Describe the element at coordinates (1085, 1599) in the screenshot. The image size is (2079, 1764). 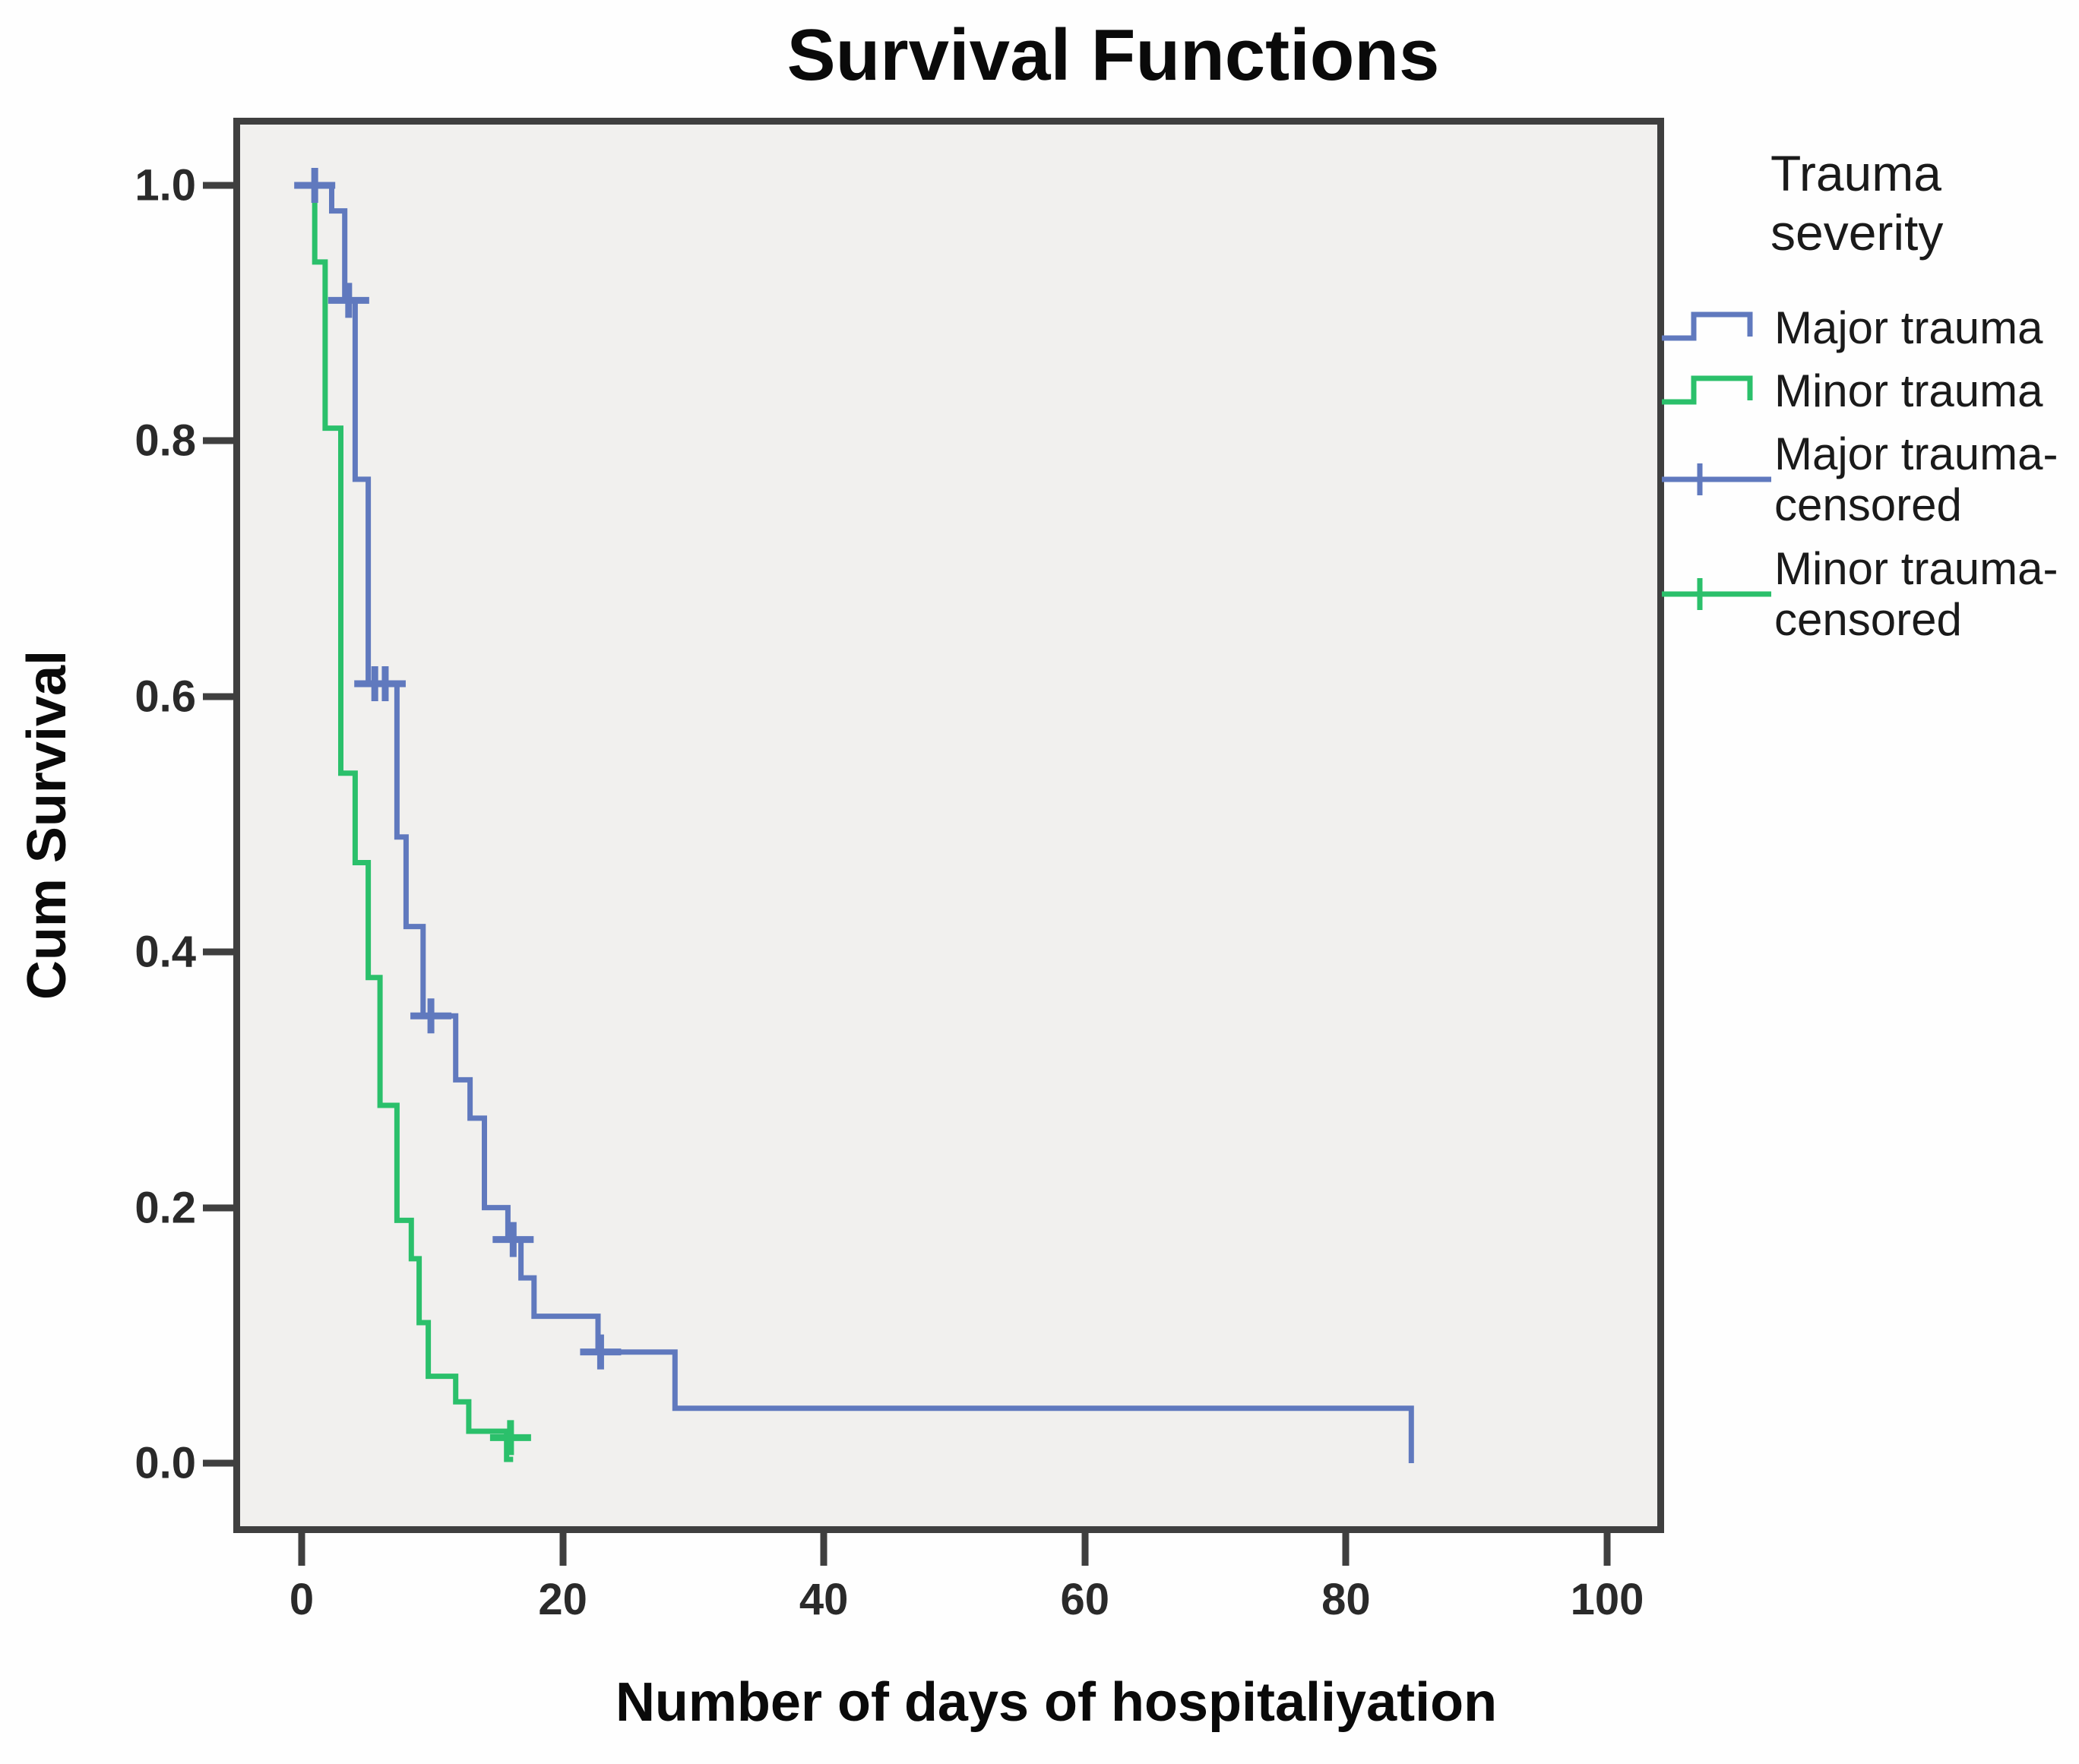
I see `x-tick-label: 60` at that location.